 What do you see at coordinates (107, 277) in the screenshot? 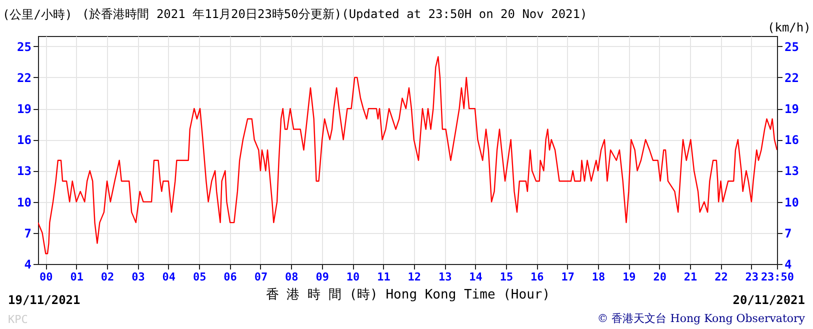
I see `x-tick-label: 02` at bounding box center [107, 277].